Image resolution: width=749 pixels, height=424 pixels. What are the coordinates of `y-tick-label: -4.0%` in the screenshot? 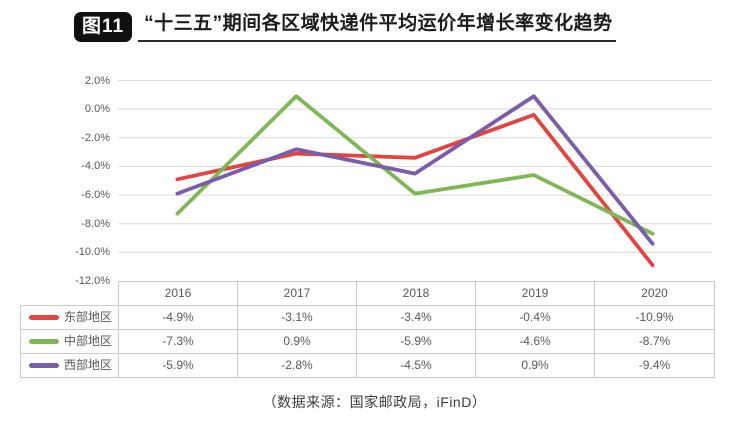 It's located at (95, 166).